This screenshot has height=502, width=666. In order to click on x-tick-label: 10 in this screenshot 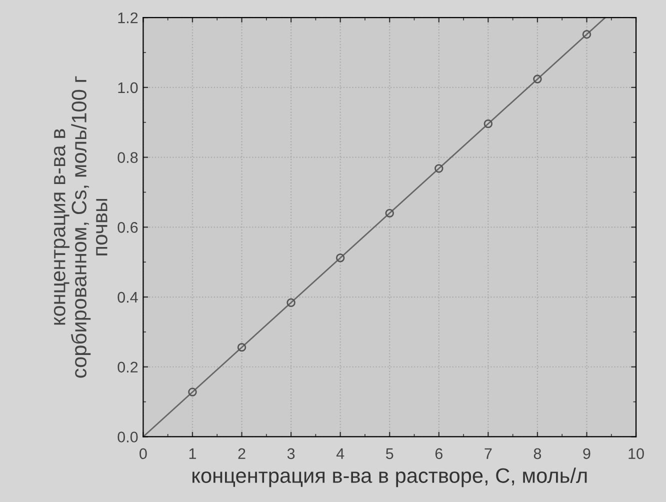, I will do `click(636, 454)`.